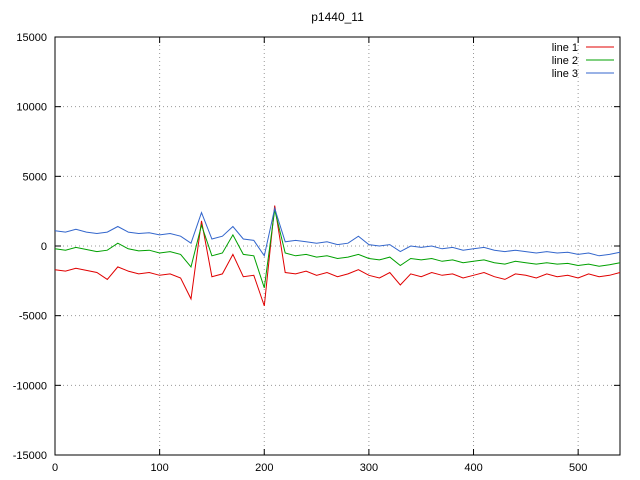  Describe the element at coordinates (30, 386) in the screenshot. I see `y-tick-label: -10000` at that location.